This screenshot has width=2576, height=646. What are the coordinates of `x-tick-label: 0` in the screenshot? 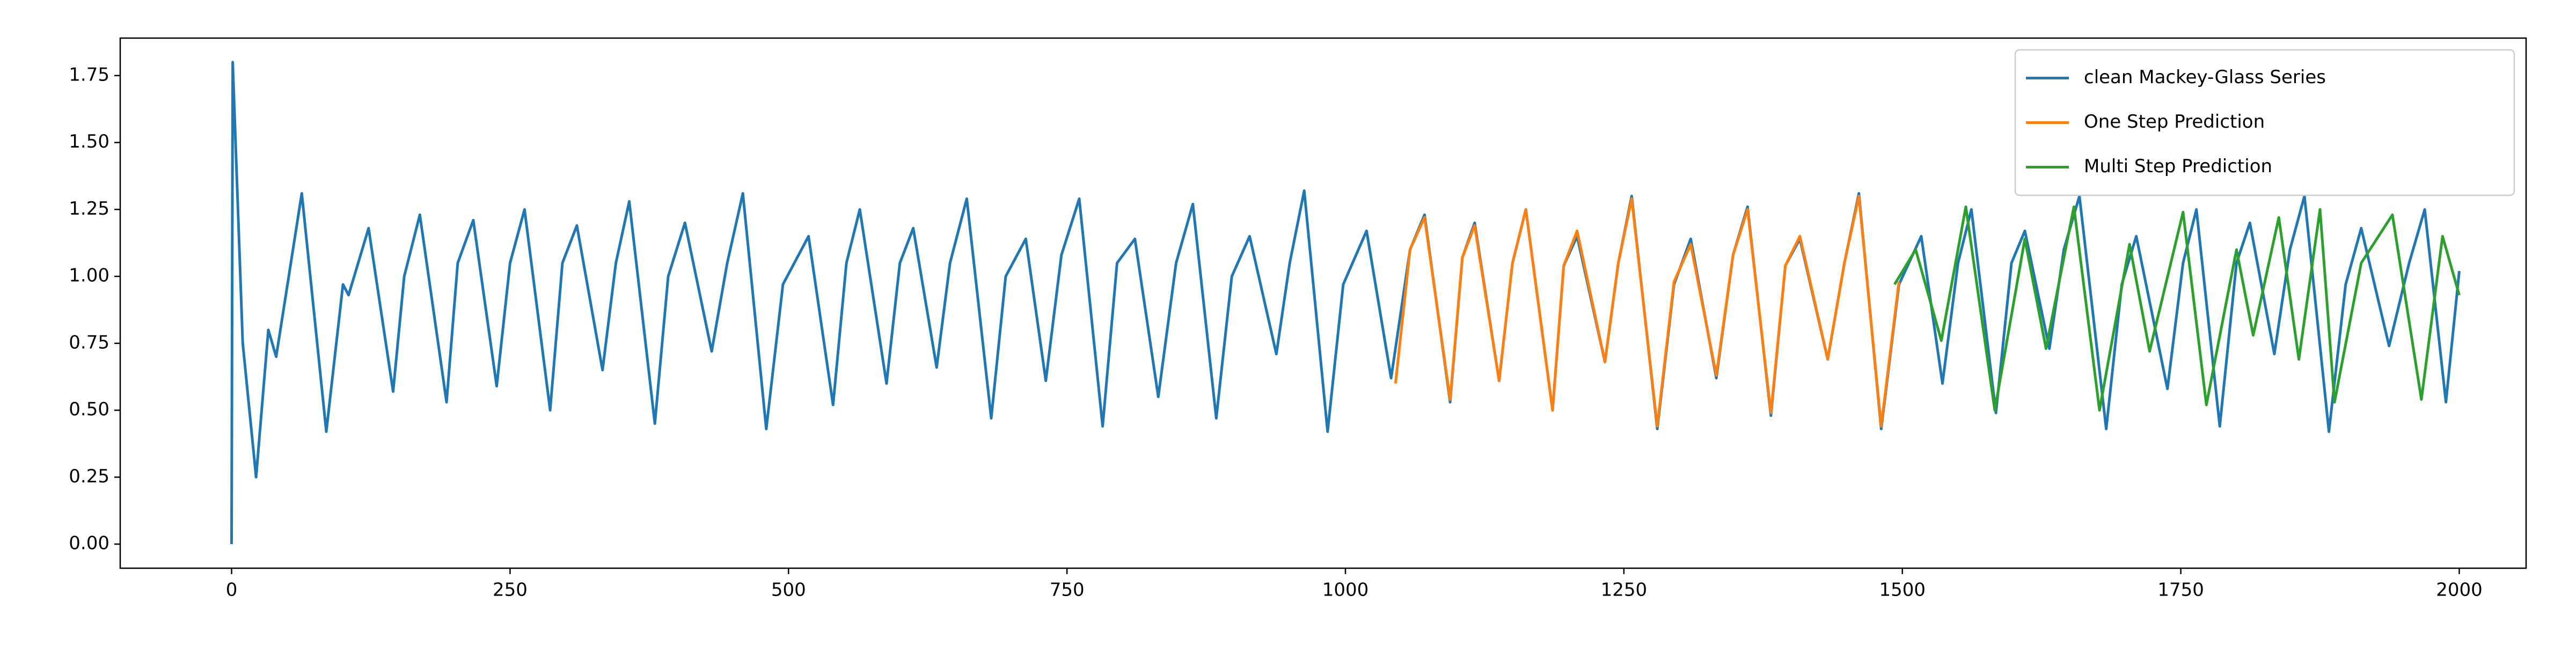 It's located at (232, 590).